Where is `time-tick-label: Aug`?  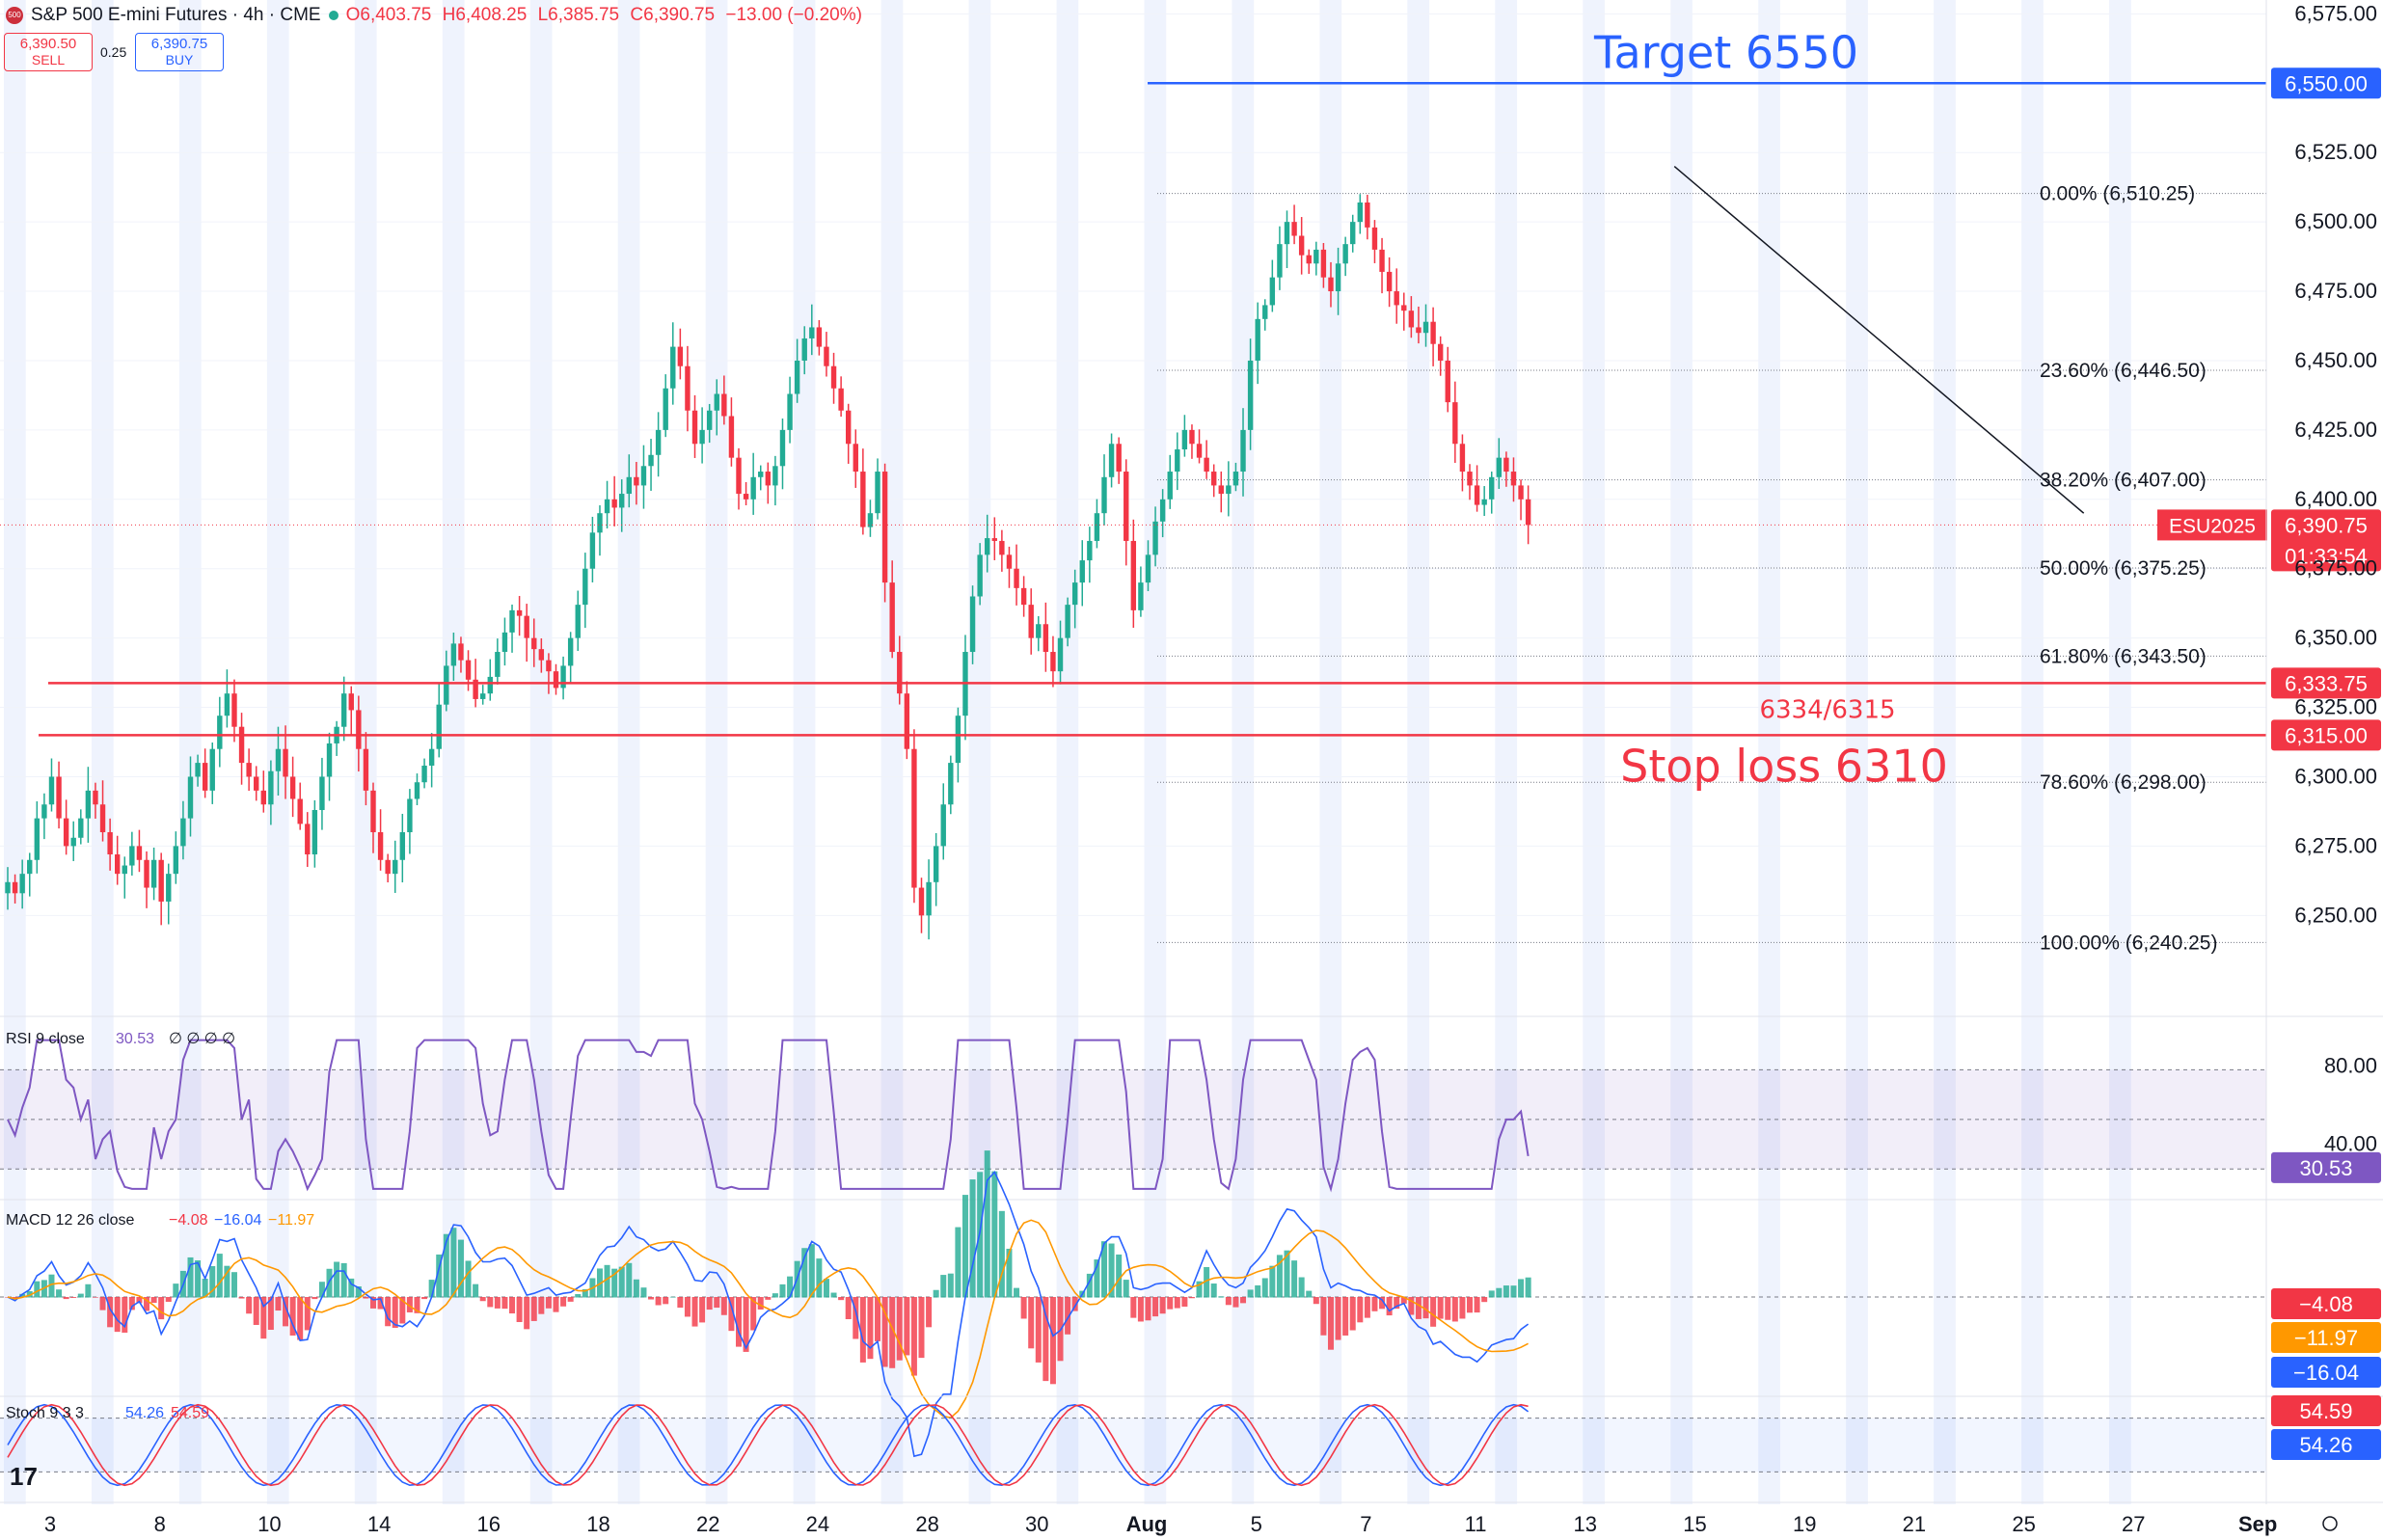
time-tick-label: Aug is located at coordinates (1147, 1524).